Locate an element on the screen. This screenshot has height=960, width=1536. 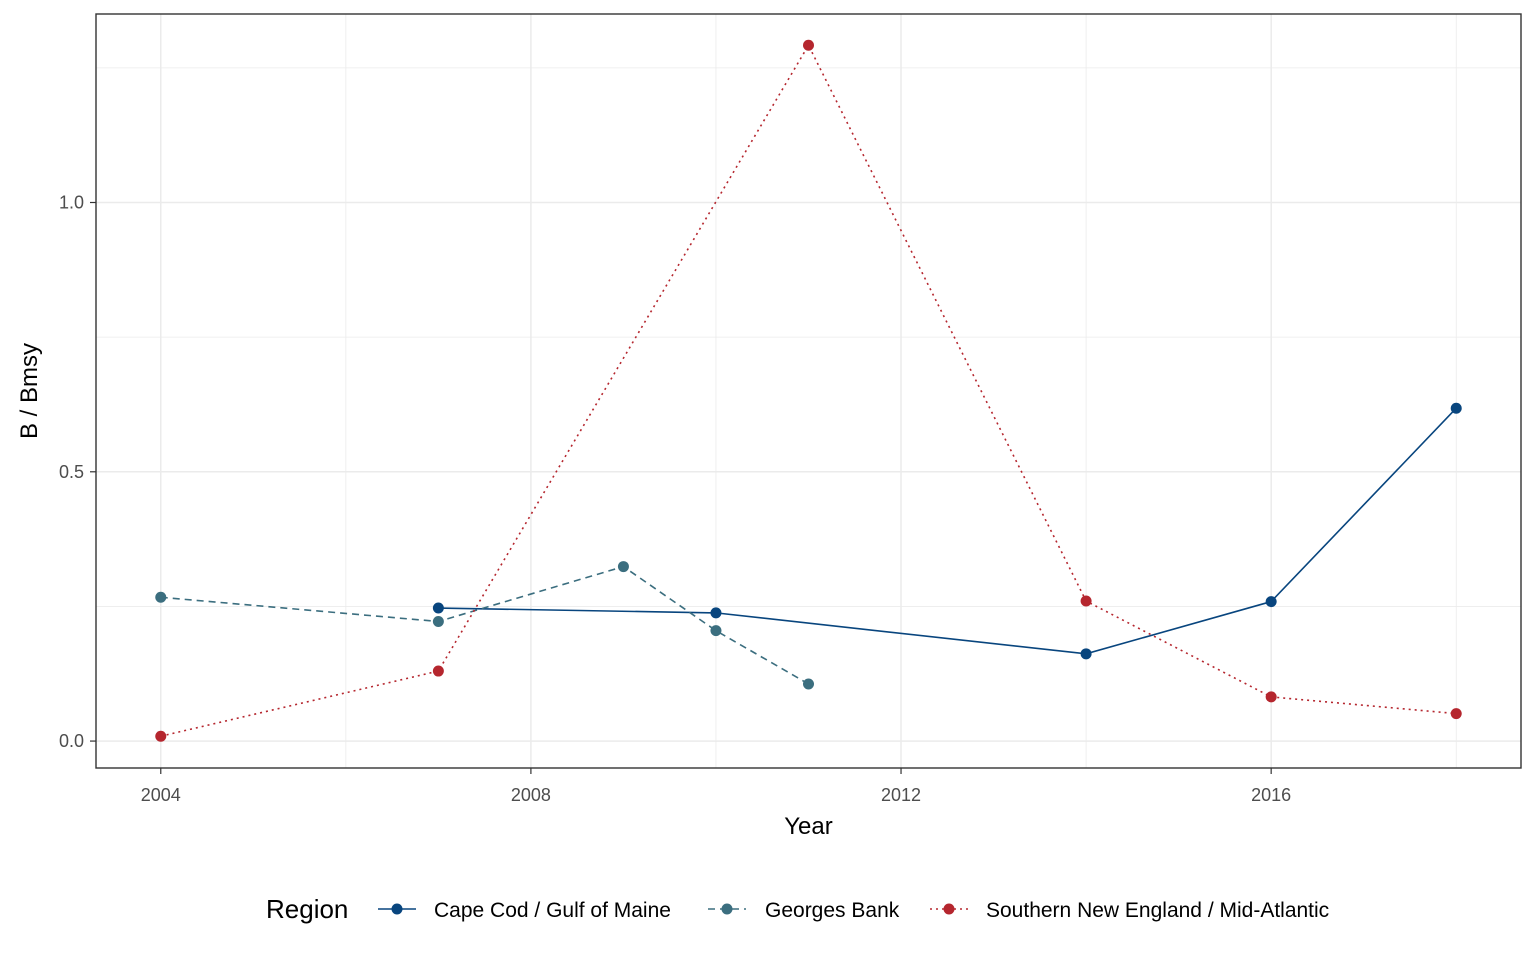
y-axis-title: B / Bmsy is located at coordinates (29, 391).